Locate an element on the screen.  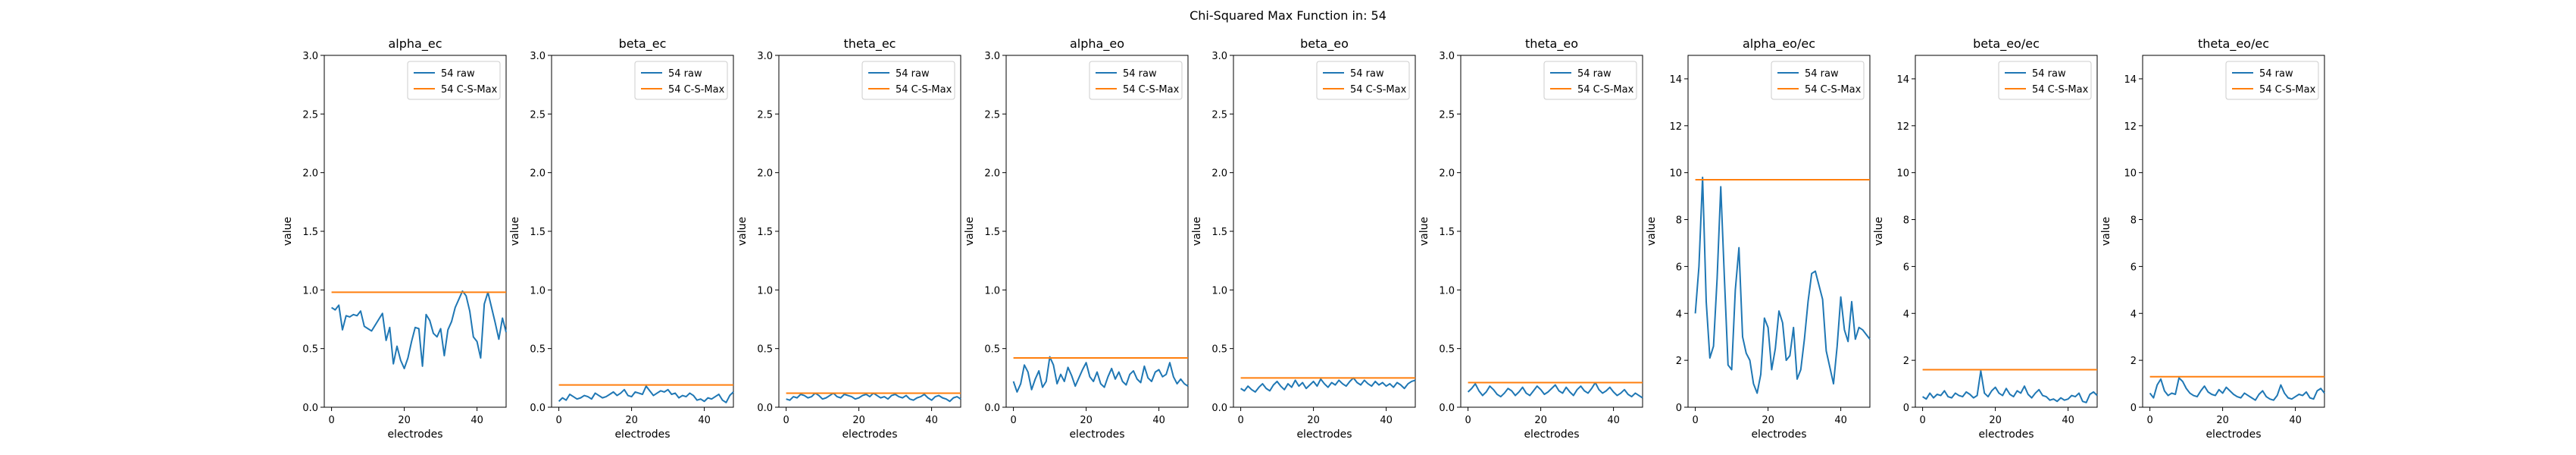
subplot-title: theta_ec is located at coordinates (870, 44).